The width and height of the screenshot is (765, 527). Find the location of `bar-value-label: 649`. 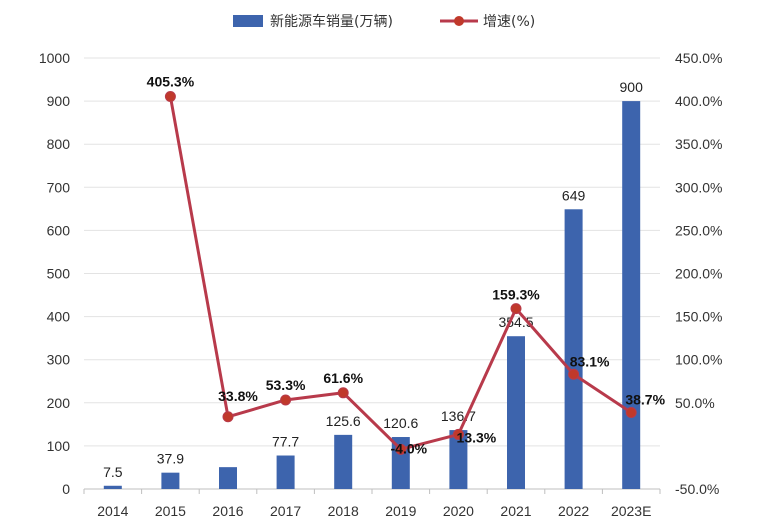

bar-value-label: 649 is located at coordinates (574, 195).